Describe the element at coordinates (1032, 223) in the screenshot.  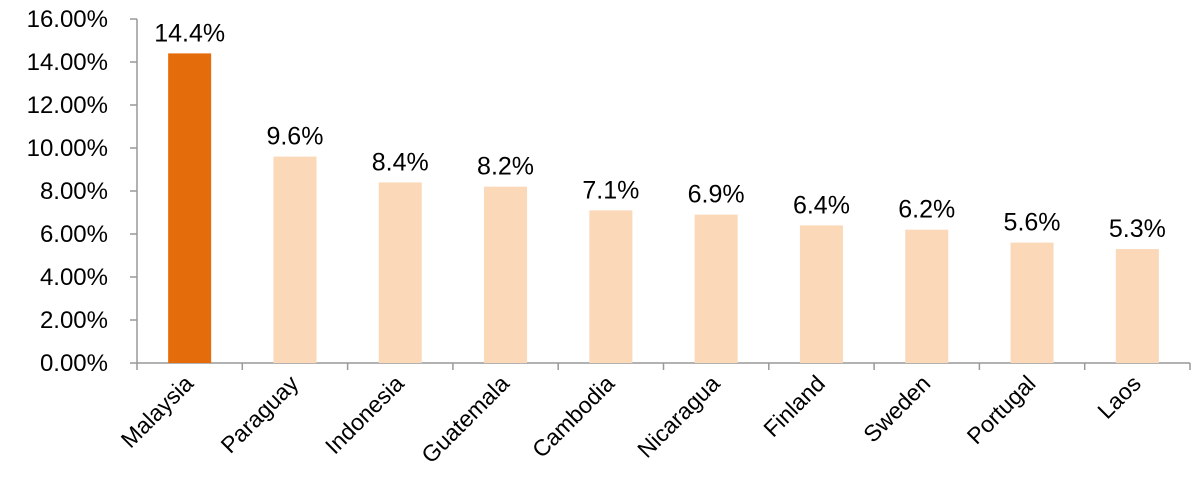
I see `data-label-portugal: 5.6%` at that location.